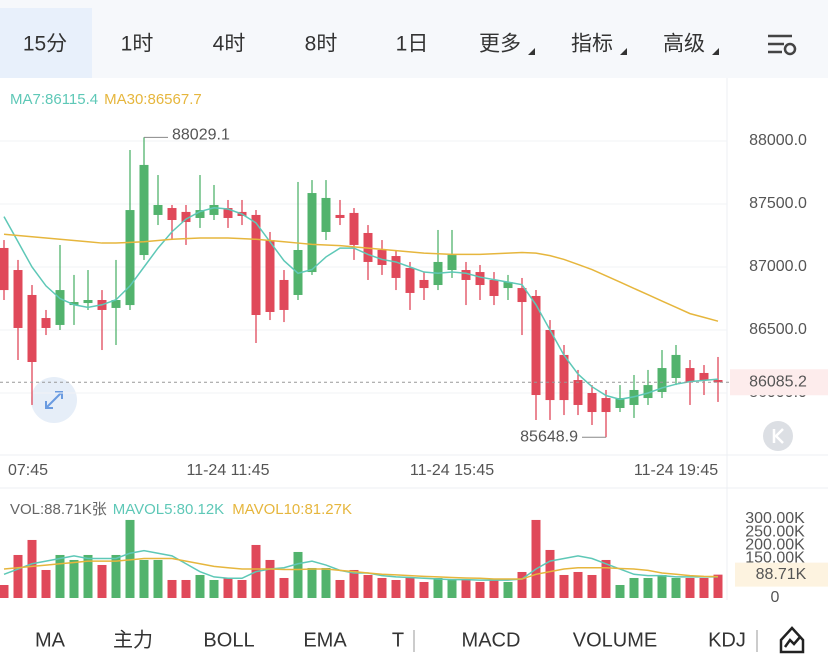 The height and width of the screenshot is (668, 828). What do you see at coordinates (54, 400) in the screenshot?
I see `expand-icon` at bounding box center [54, 400].